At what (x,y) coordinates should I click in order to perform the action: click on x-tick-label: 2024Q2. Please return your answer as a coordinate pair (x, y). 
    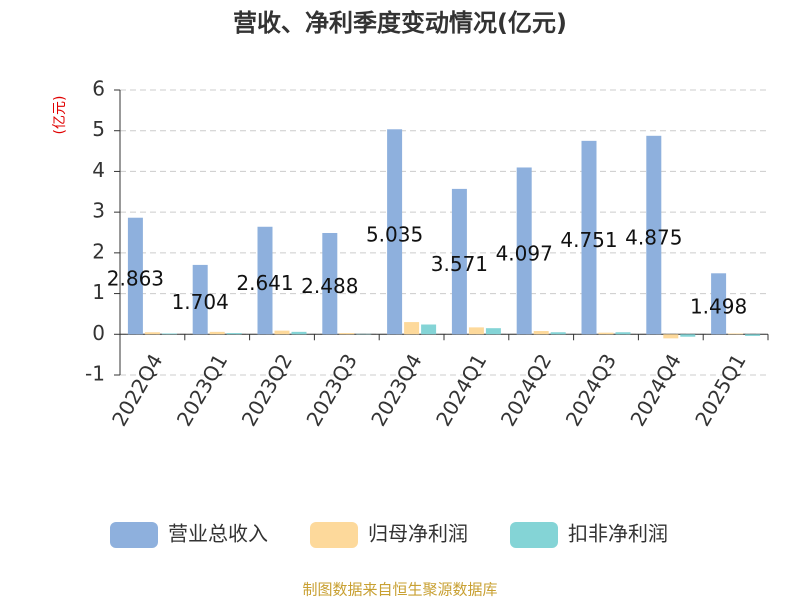
    Looking at the image, I should click on (526, 390).